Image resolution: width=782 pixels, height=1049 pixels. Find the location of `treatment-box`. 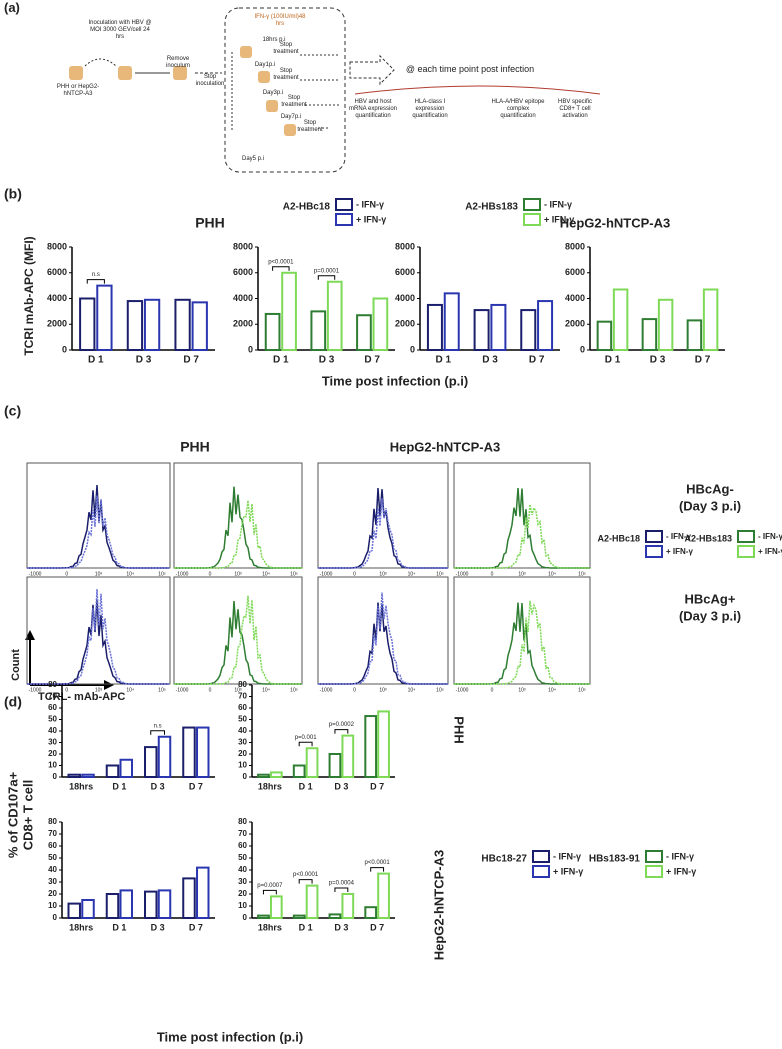

treatment-box is located at coordinates (285, 90).